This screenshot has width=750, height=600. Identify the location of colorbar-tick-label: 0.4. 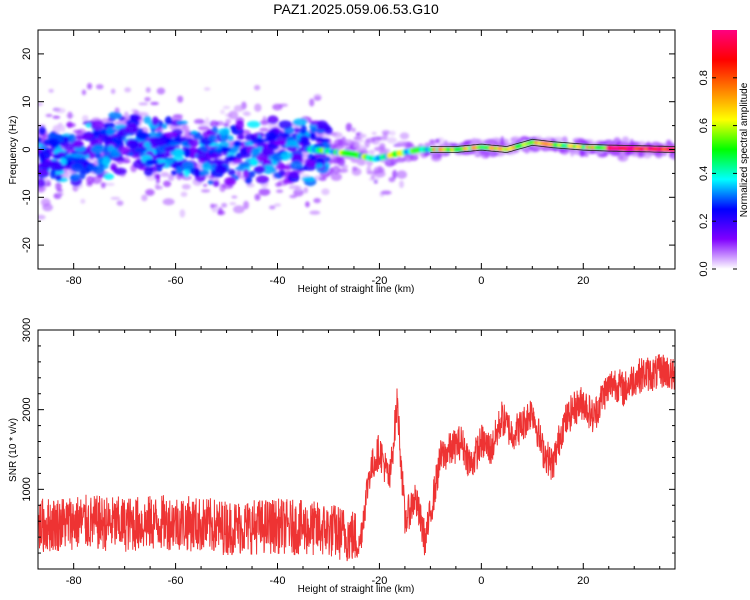
(704, 173).